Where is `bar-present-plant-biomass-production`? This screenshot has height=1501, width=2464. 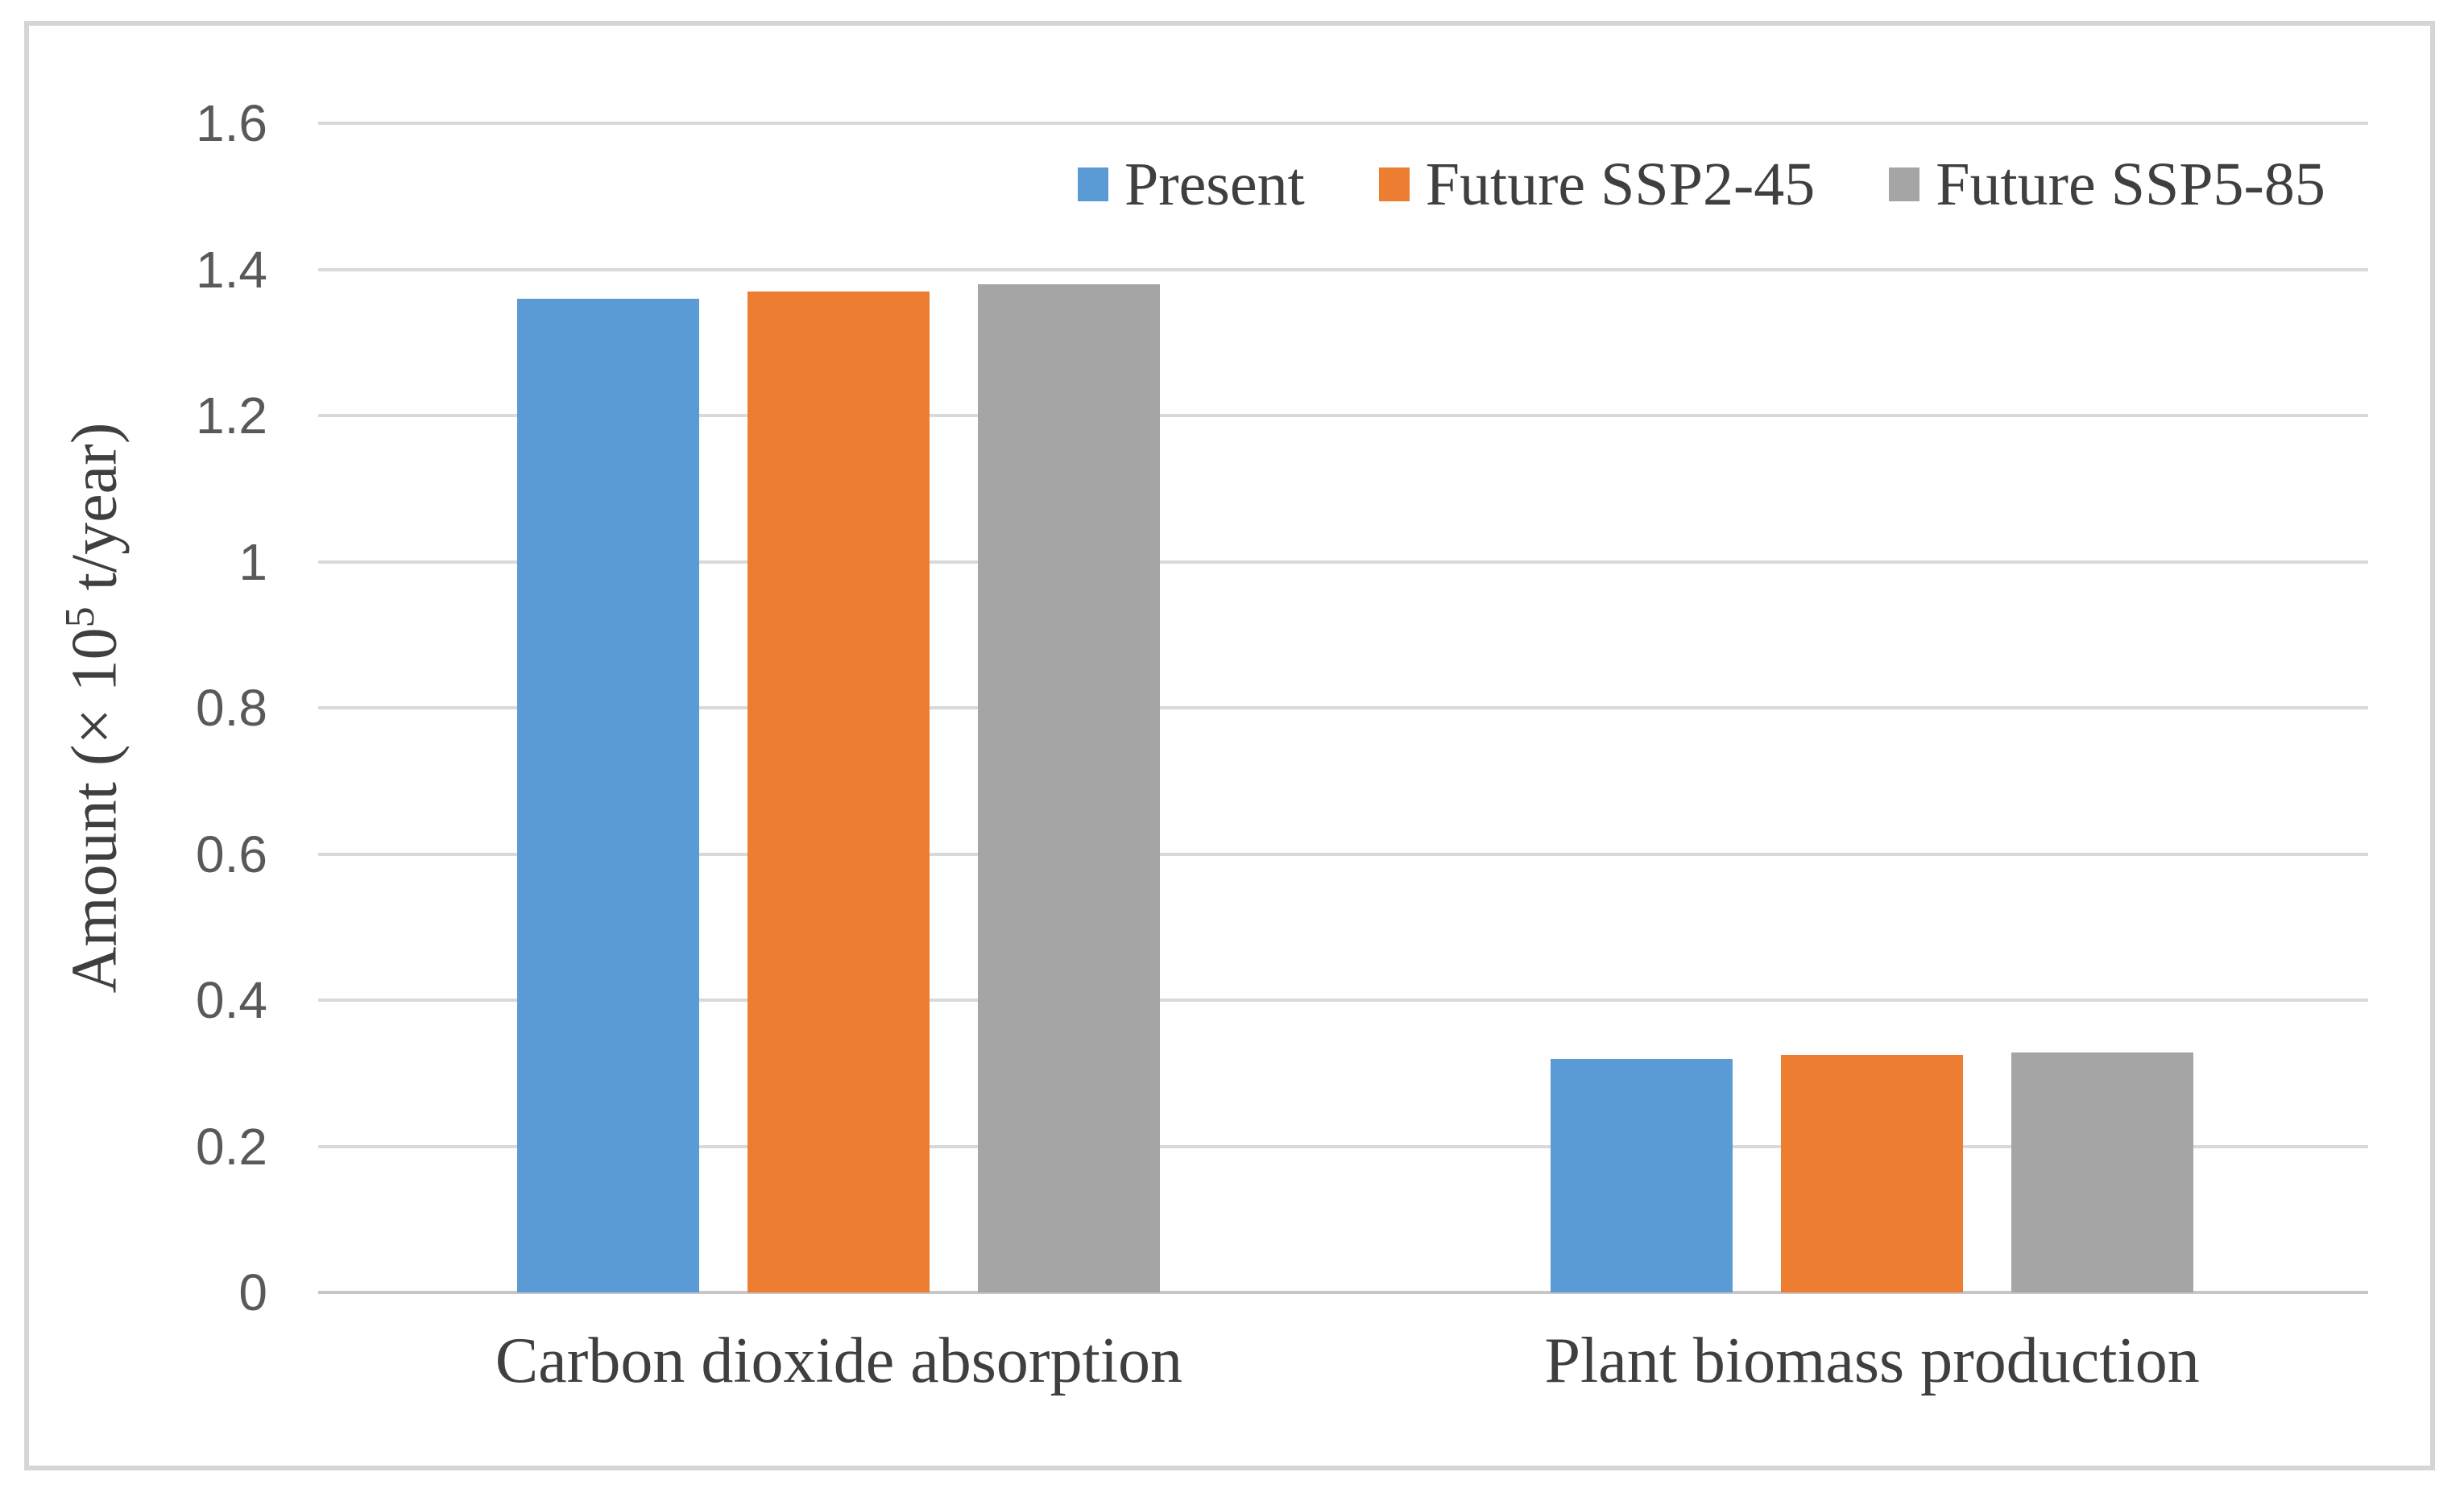 bar-present-plant-biomass-production is located at coordinates (1642, 1175).